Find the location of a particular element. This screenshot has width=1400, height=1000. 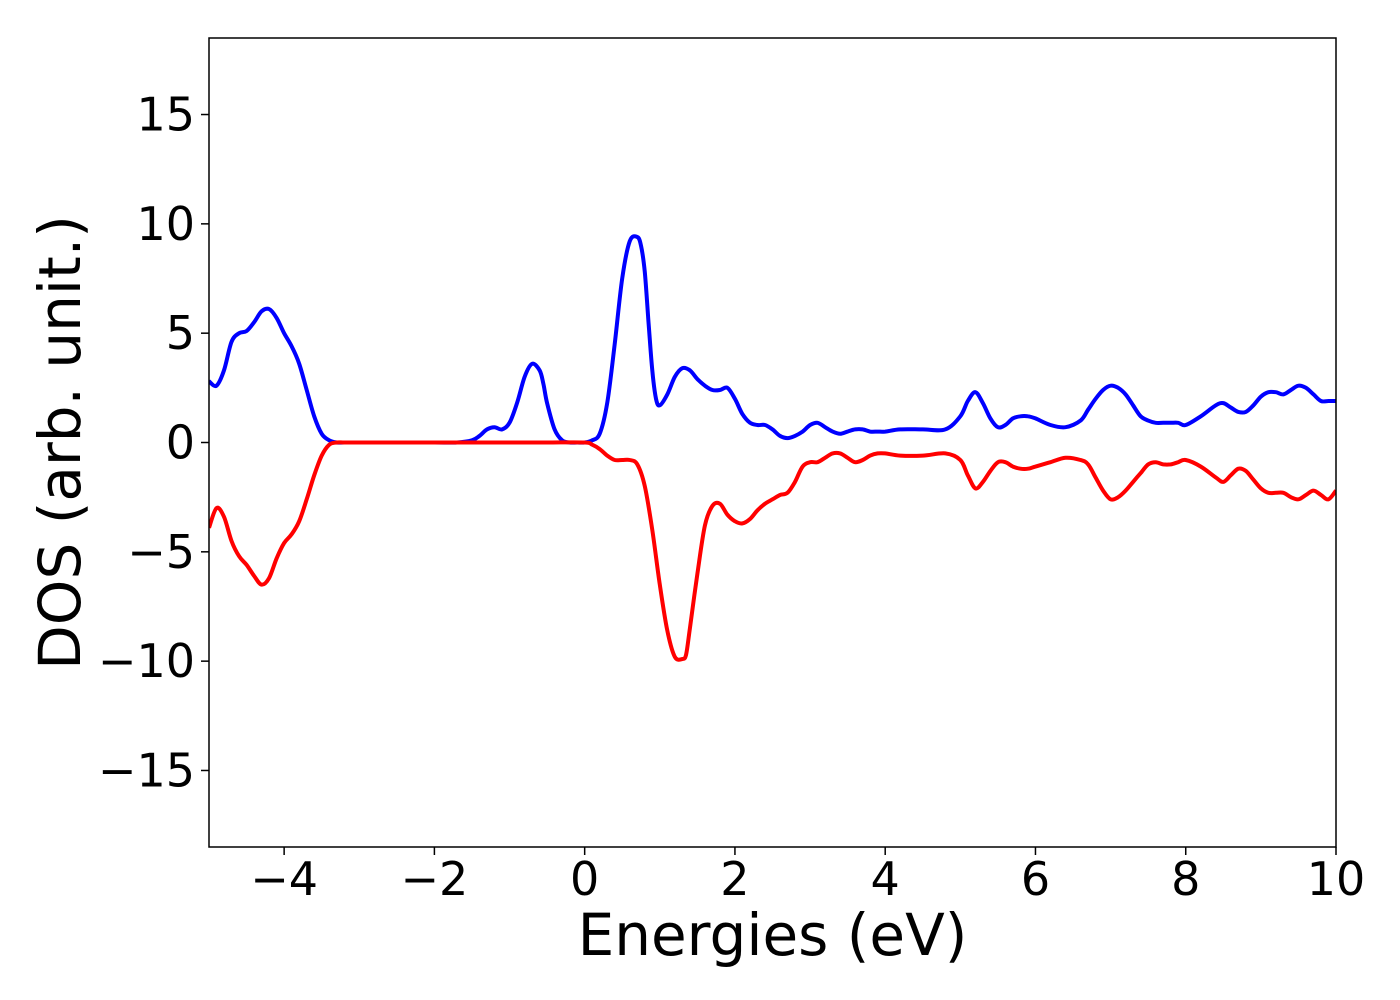

x-tick-label: 6 is located at coordinates (1035, 879).